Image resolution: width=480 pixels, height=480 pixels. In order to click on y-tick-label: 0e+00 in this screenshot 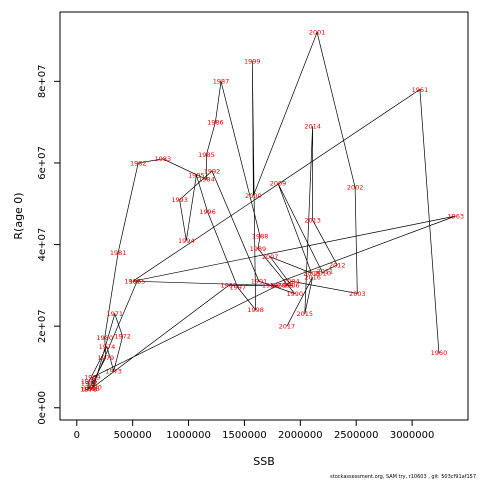, I will do `click(42, 408)`.